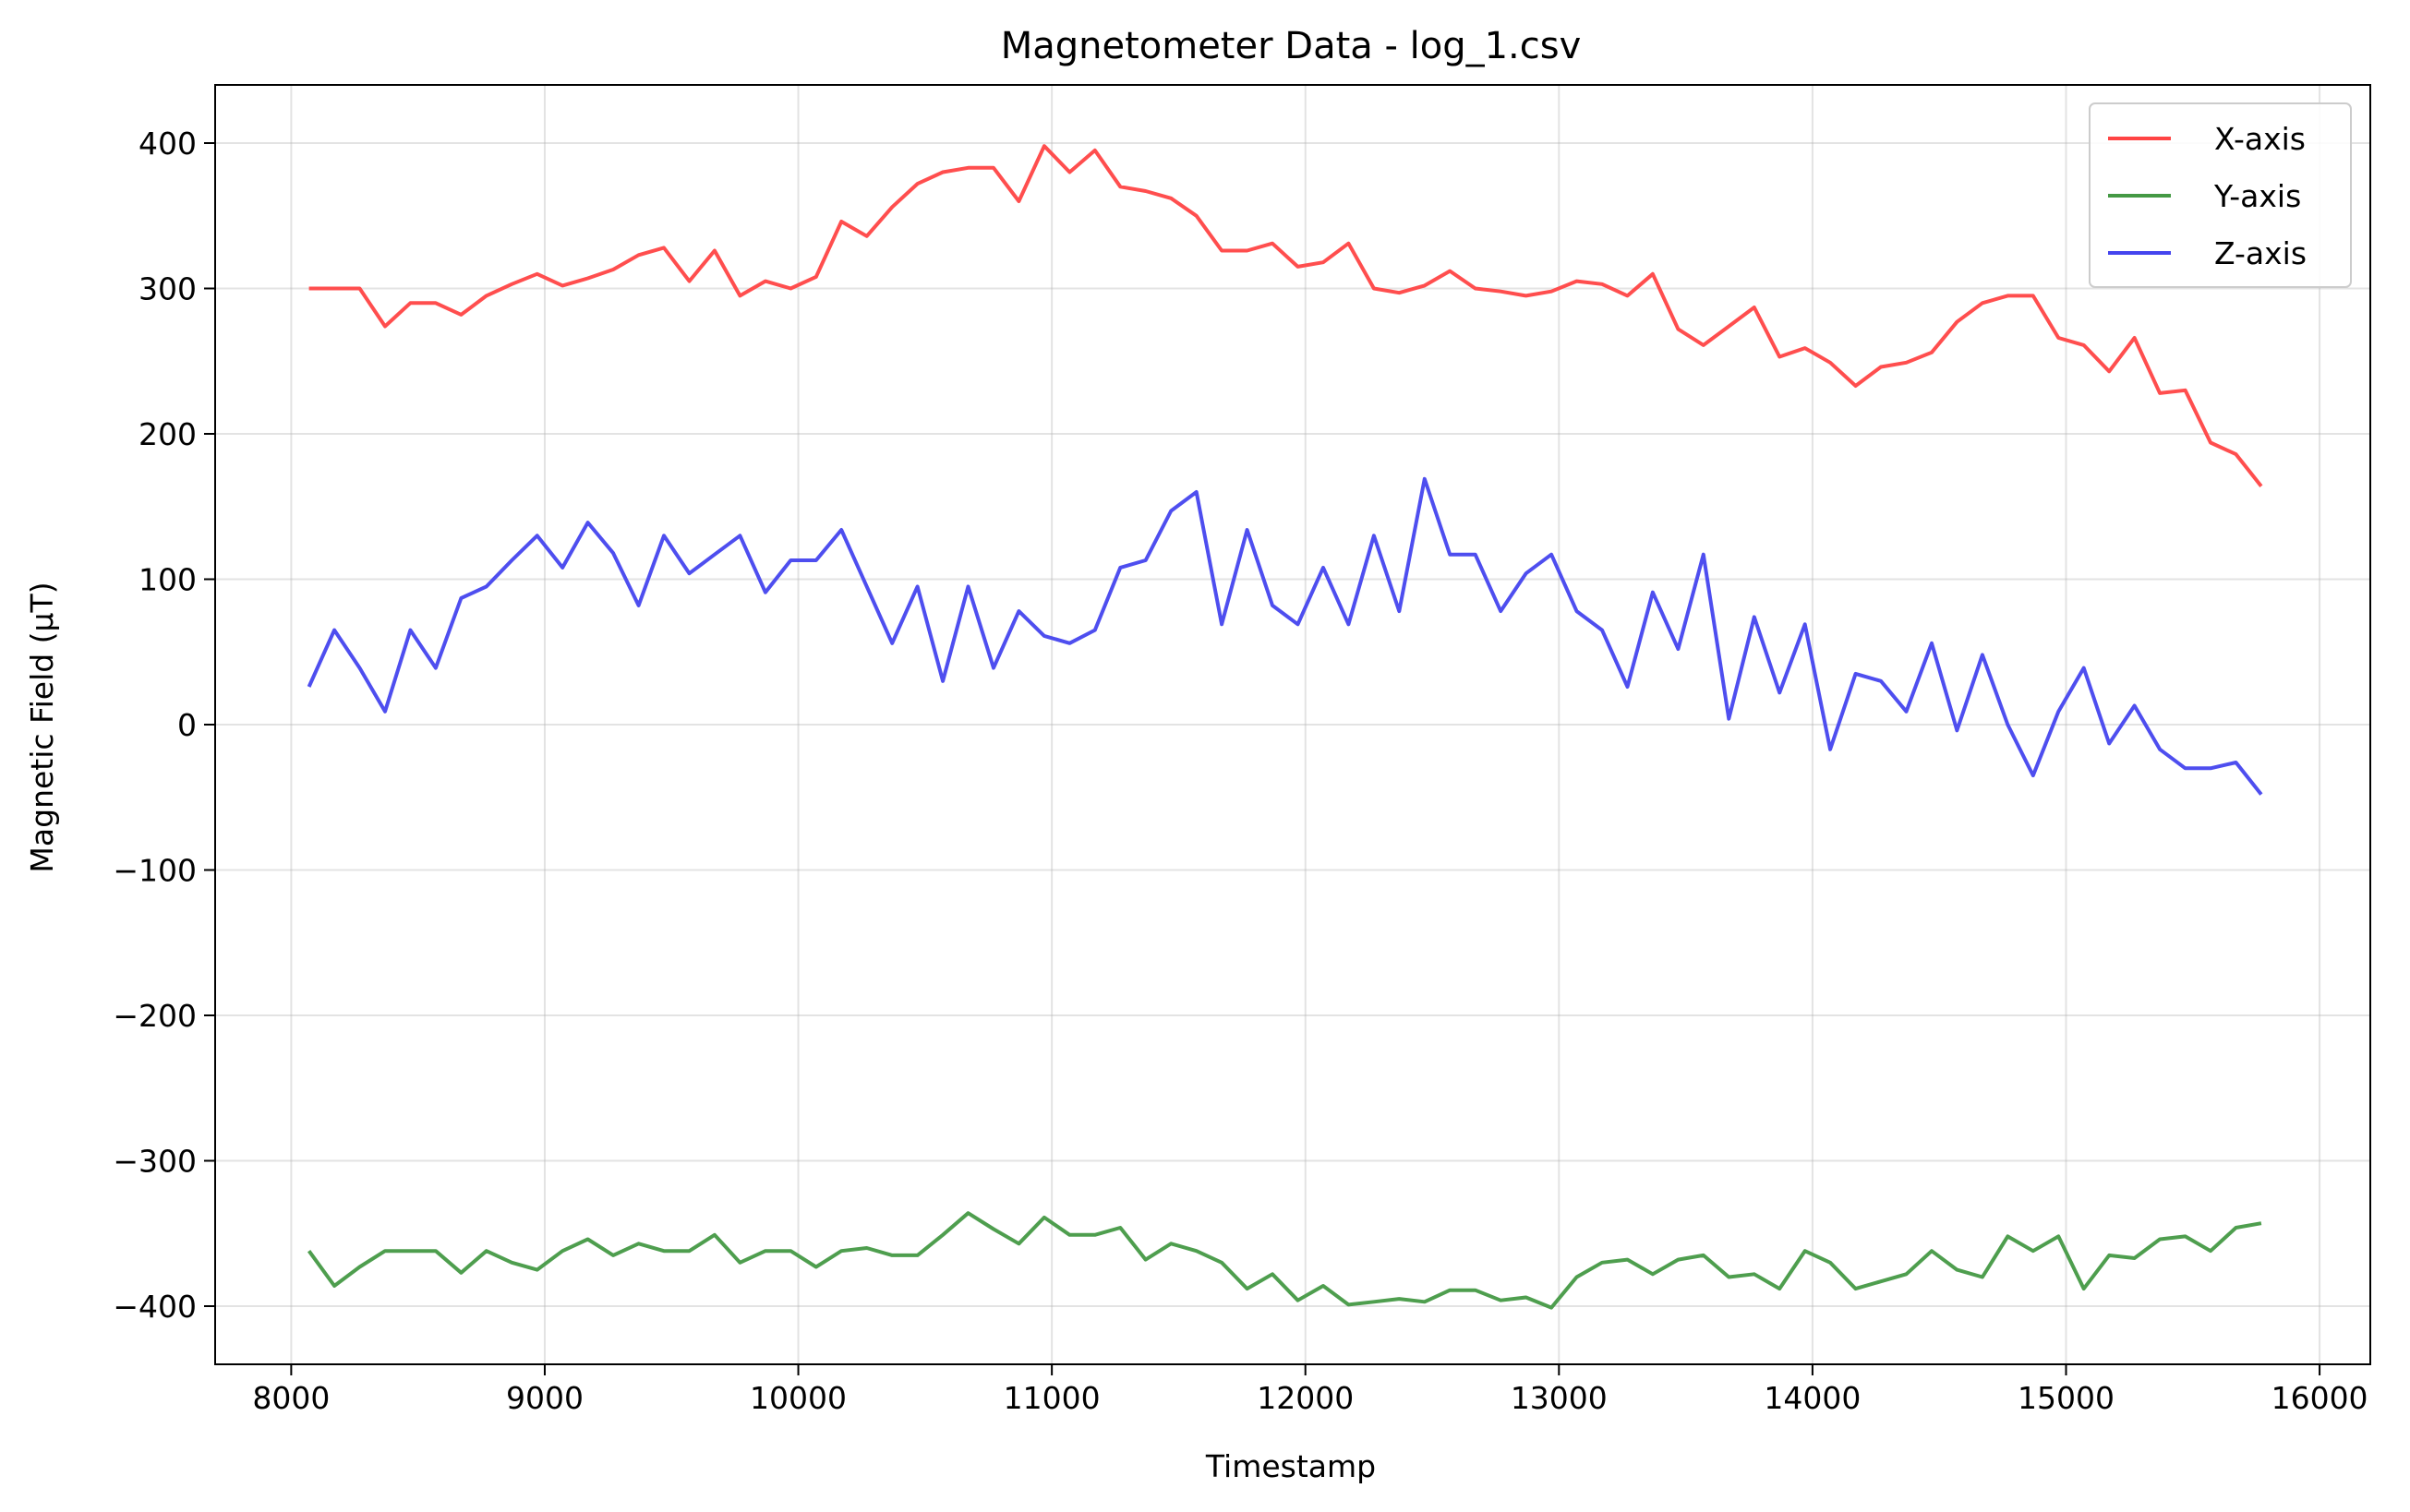 The height and width of the screenshot is (1512, 2410). I want to click on series-line-y-axis, so click(1284, 1260).